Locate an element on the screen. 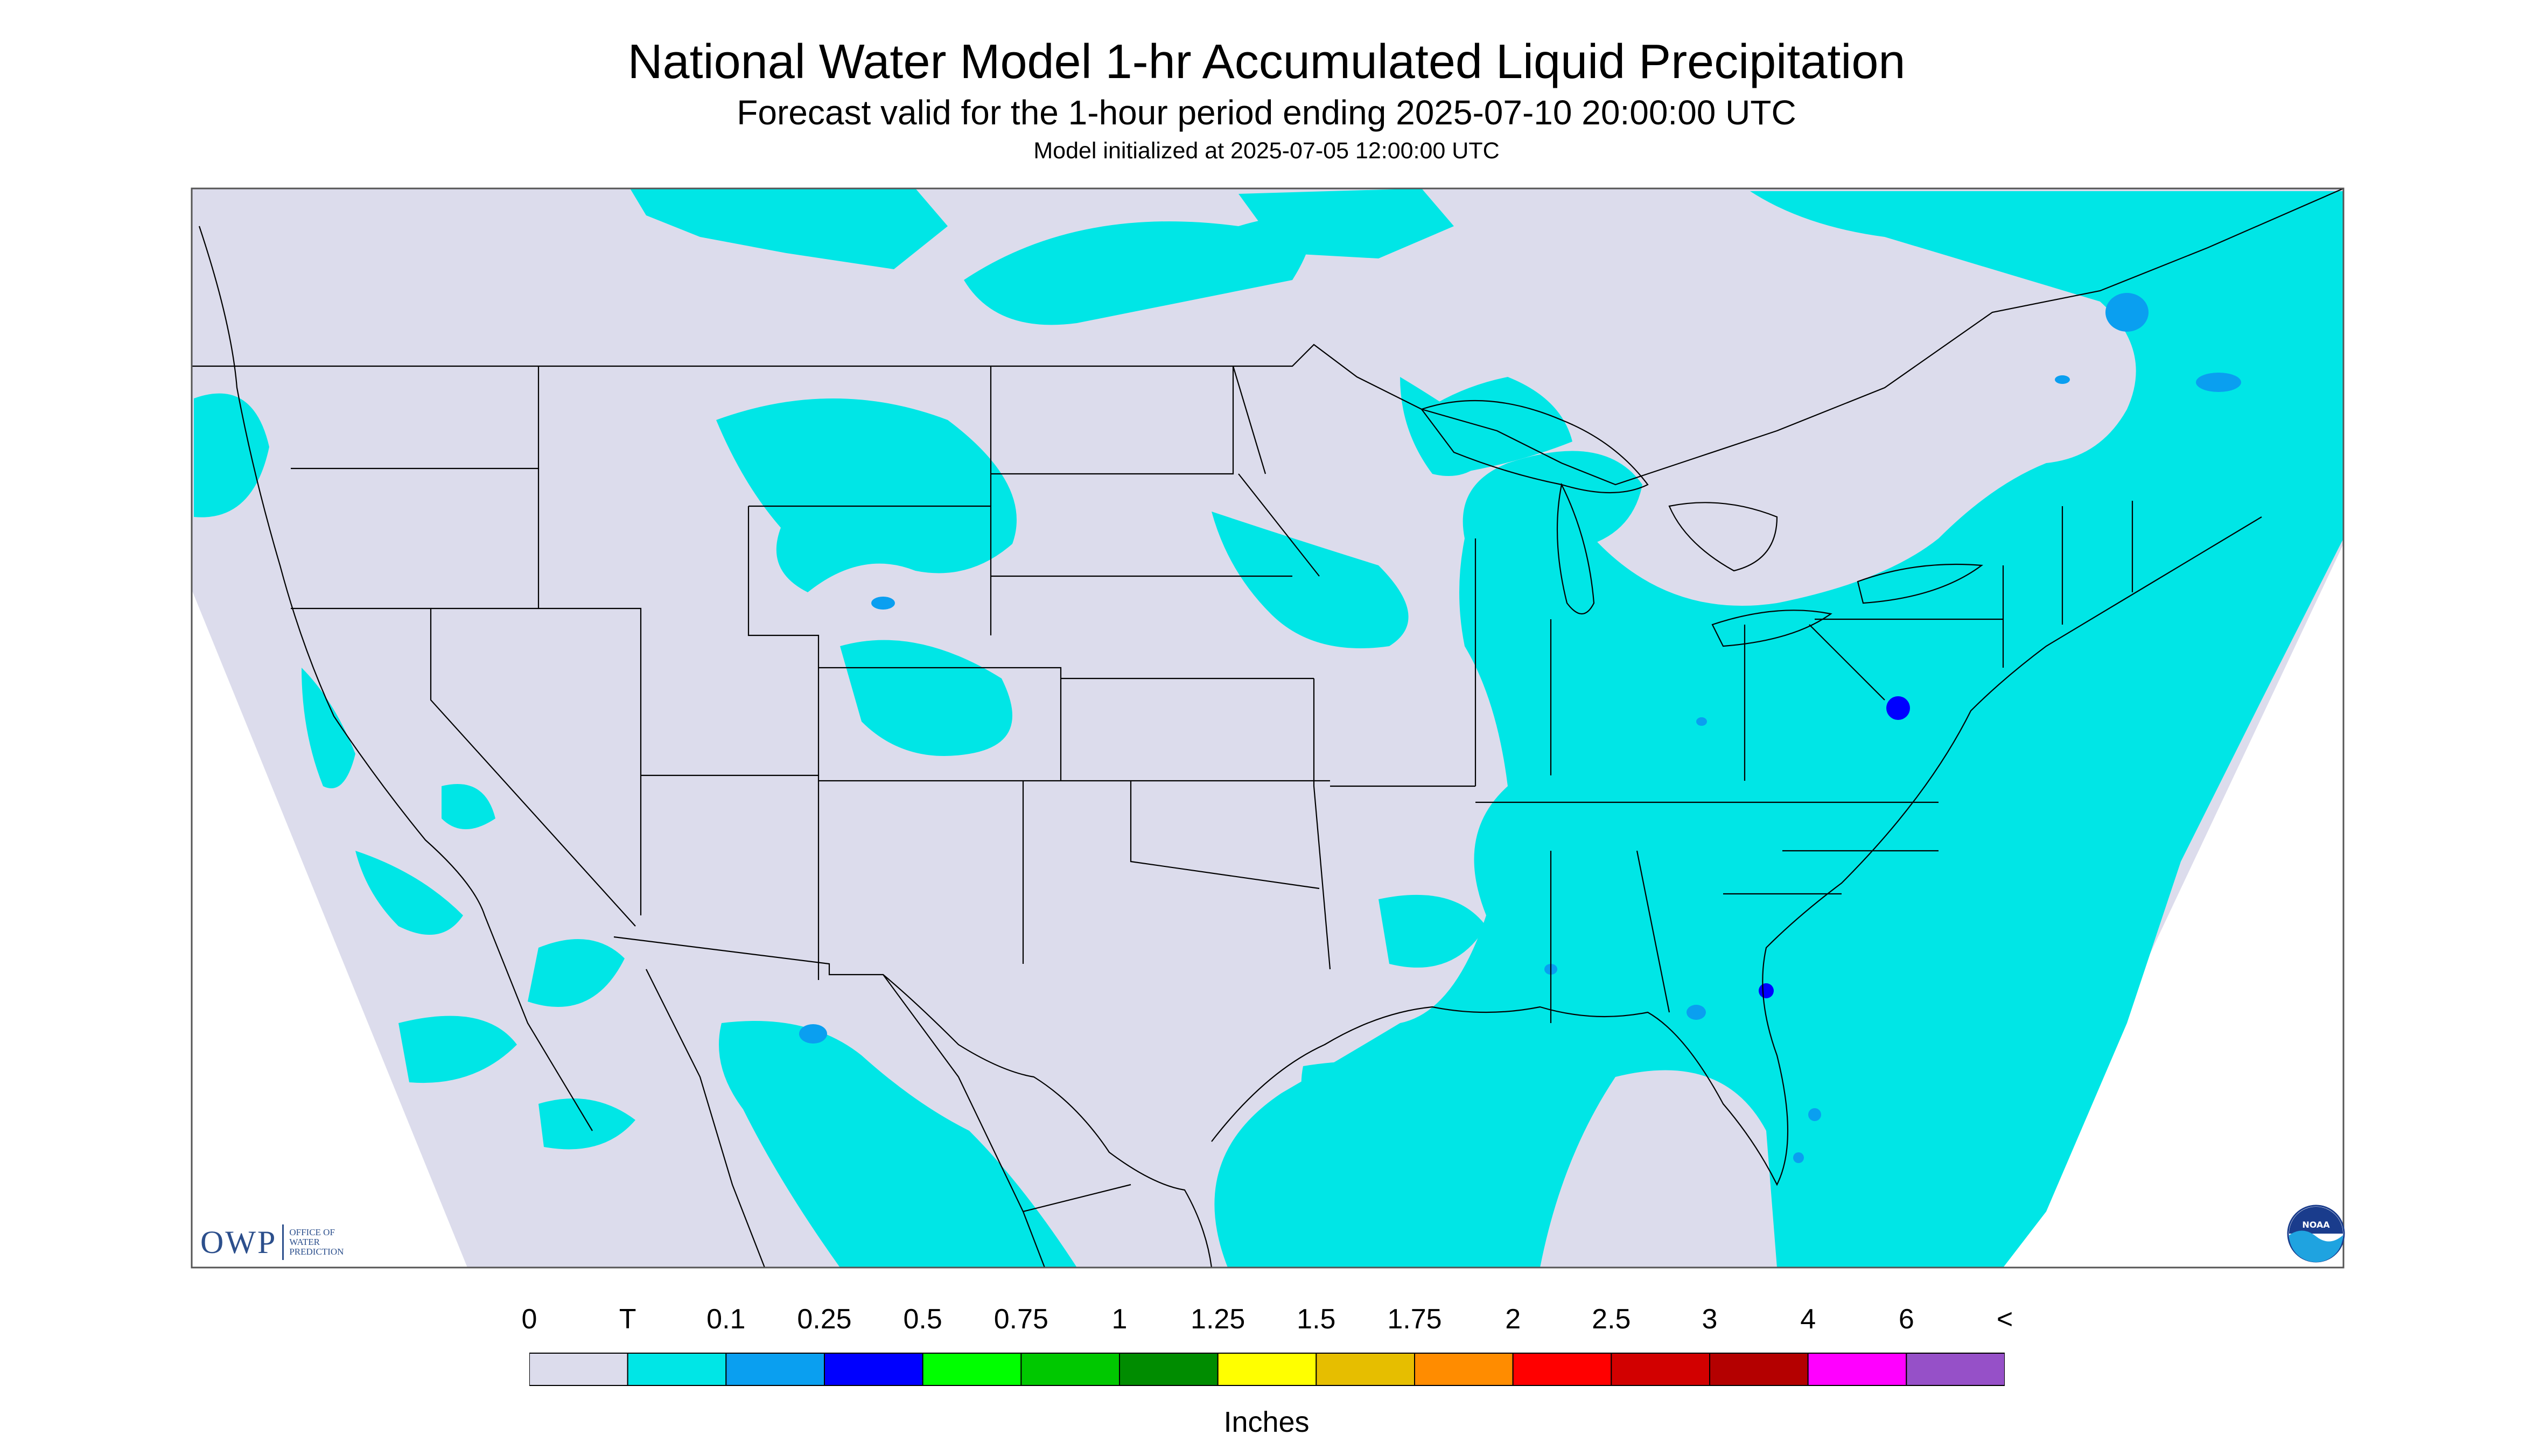  legend-tick-label: 3 is located at coordinates (1710, 1319).